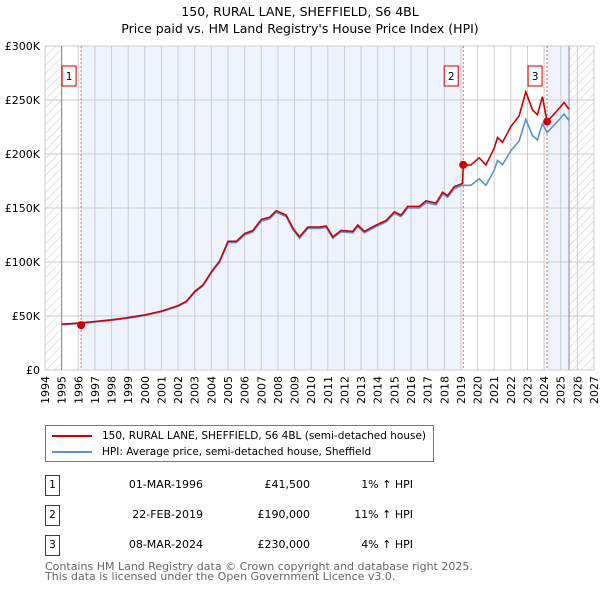  I want to click on x-tick-label: 2003, so click(195, 390).